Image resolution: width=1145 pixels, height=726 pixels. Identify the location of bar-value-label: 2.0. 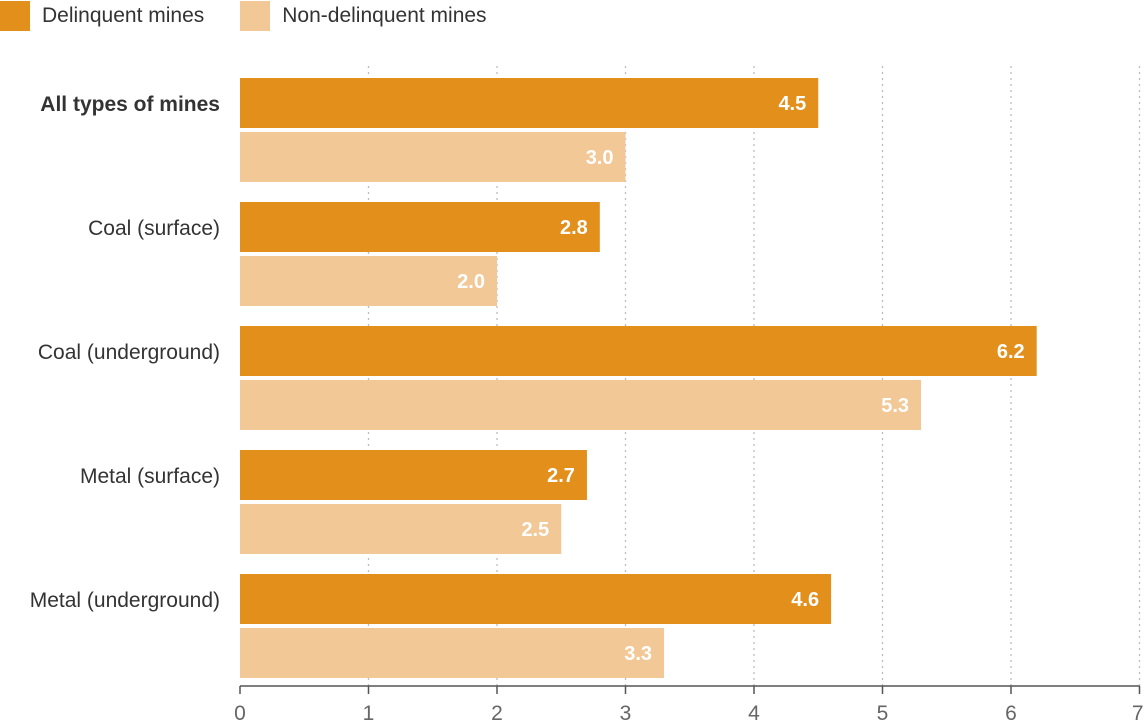
(471, 282).